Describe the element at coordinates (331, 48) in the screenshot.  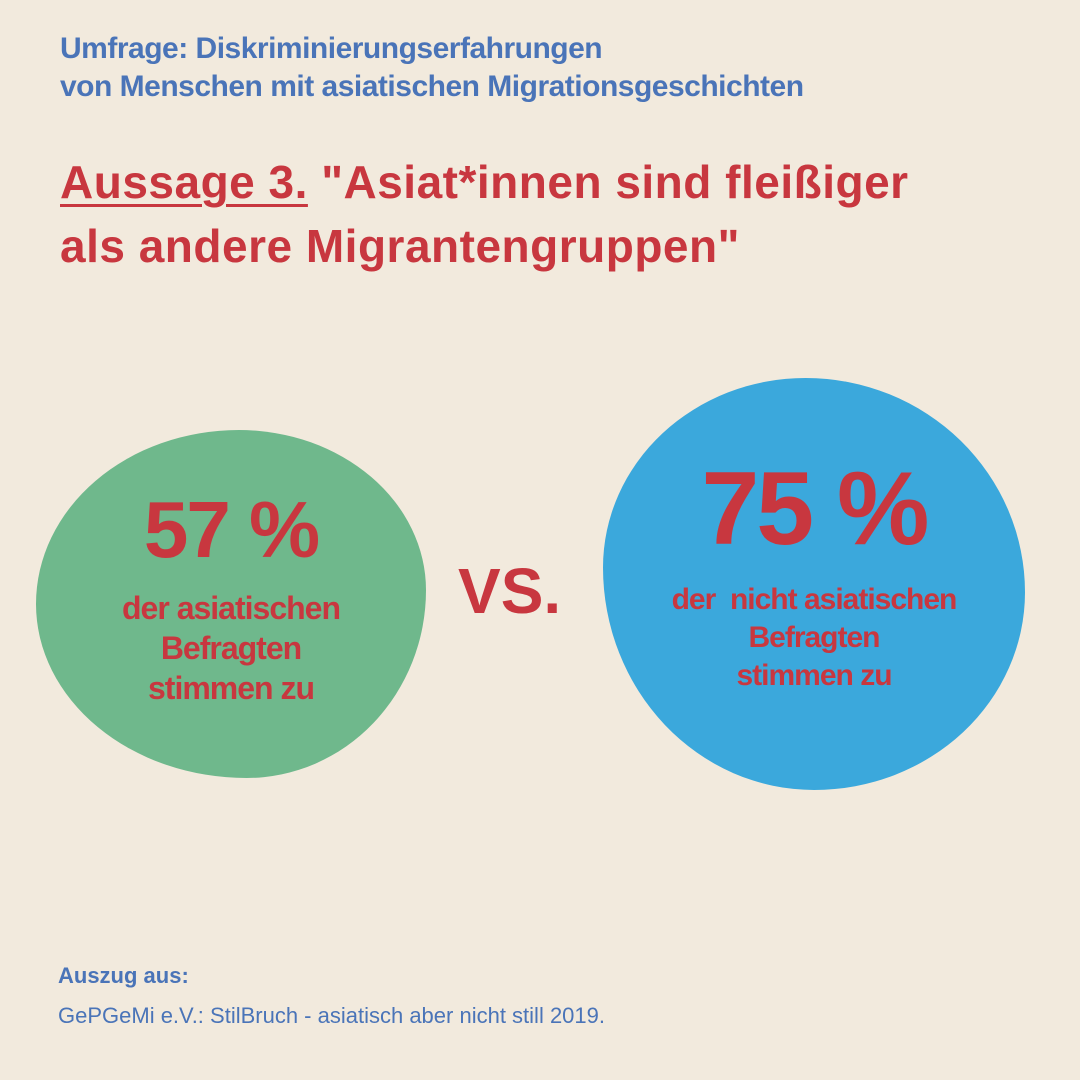
I see `survey-title-line-1: Umfrage: Diskriminierungserfahrungen` at that location.